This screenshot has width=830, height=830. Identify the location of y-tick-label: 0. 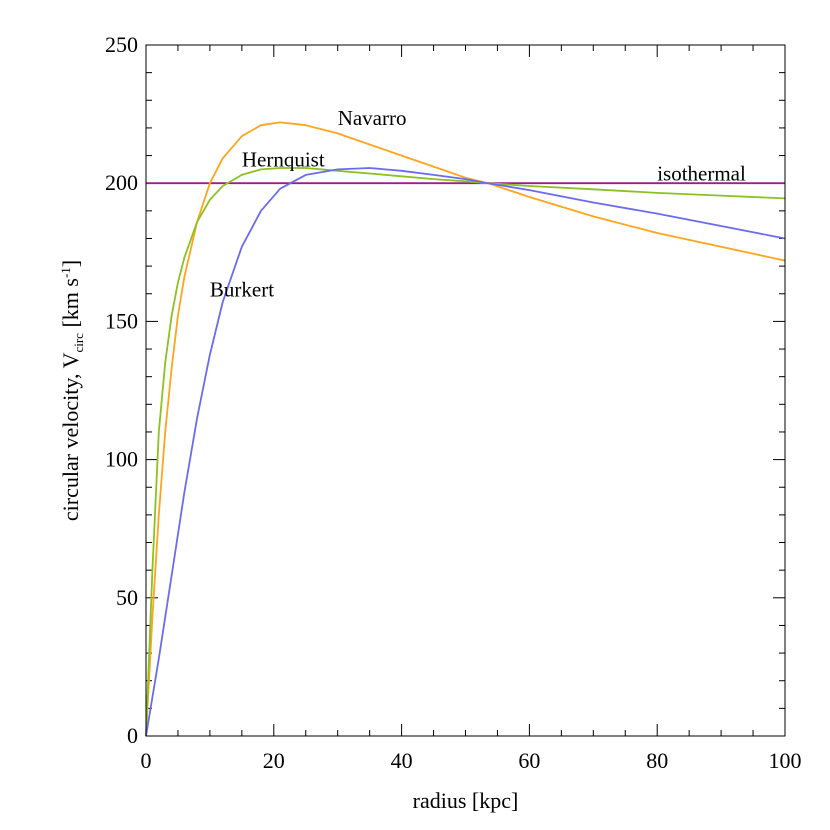
(132, 735).